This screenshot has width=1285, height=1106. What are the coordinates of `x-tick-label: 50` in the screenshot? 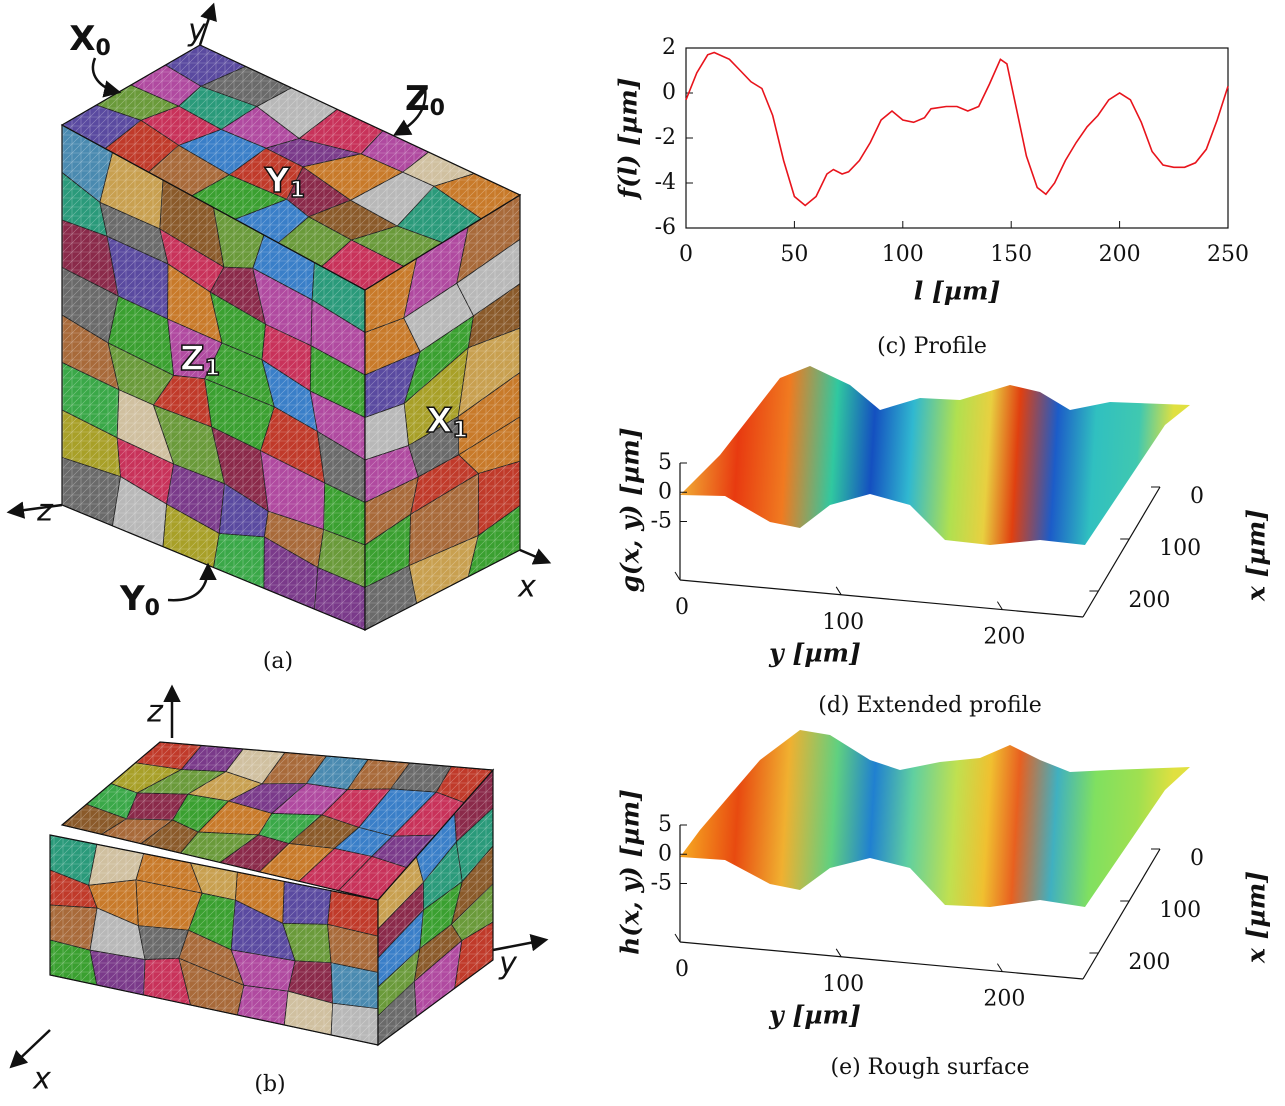 It's located at (794, 254).